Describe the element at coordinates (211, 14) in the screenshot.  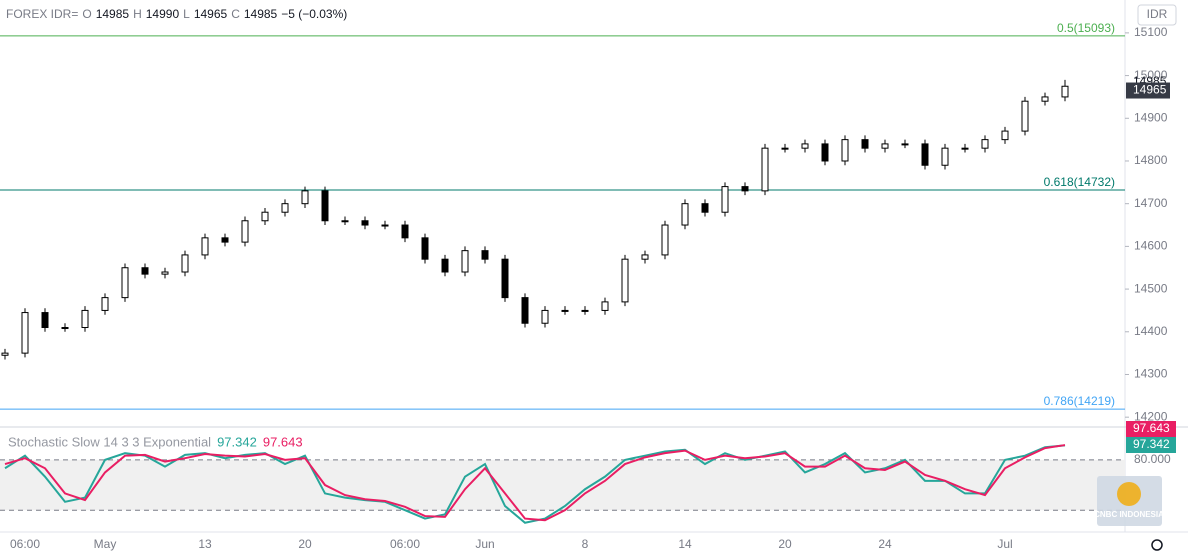
I see `header-text: 14965` at that location.